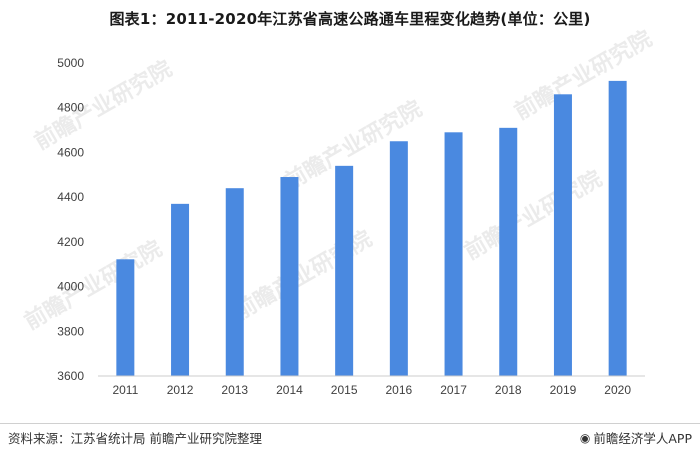 Image resolution: width=700 pixels, height=454 pixels. Describe the element at coordinates (70, 287) in the screenshot. I see `y-tick-label: 4000` at that location.